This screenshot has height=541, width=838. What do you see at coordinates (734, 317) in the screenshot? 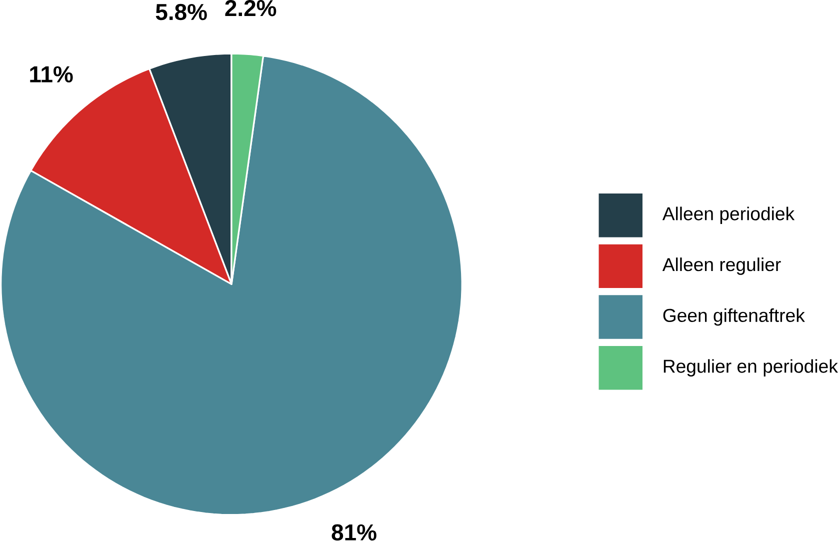
I see `legend-label: Geen giftenaftrek` at bounding box center [734, 317].